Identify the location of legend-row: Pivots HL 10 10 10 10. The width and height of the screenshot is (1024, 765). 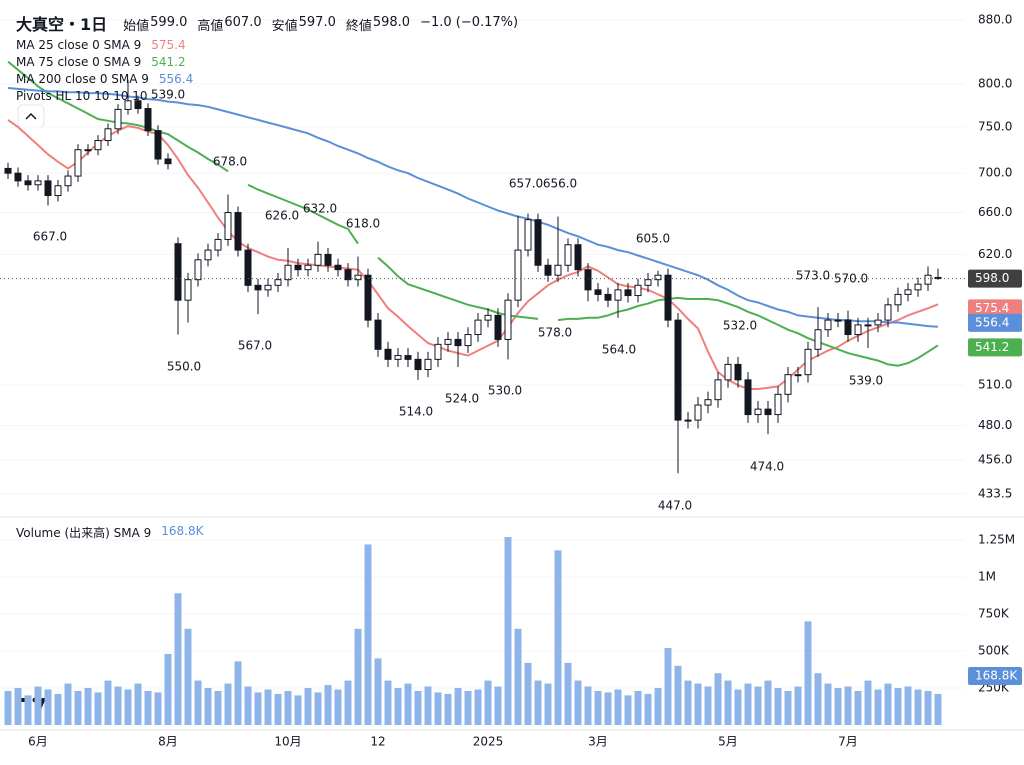
(82, 96).